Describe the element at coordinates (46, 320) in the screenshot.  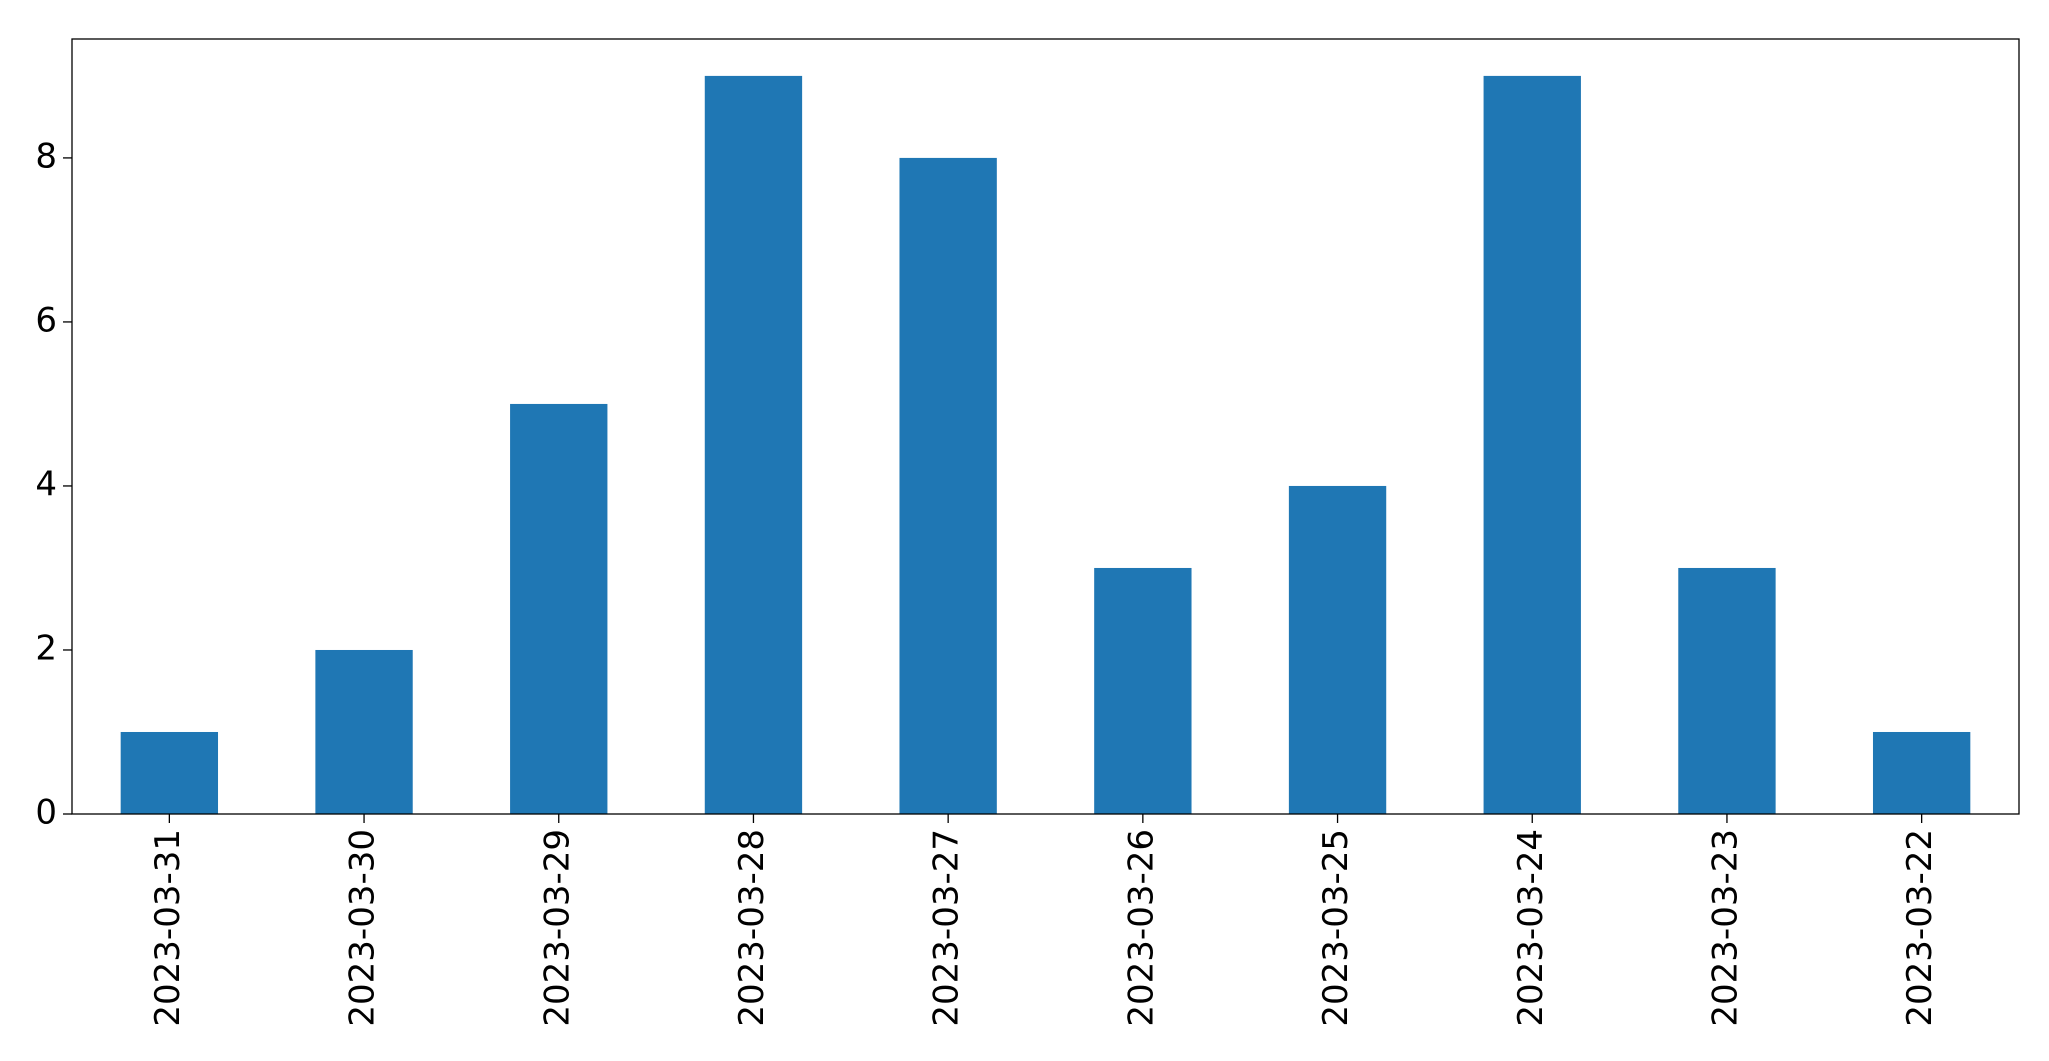
I see `y-tick-label: 6` at that location.